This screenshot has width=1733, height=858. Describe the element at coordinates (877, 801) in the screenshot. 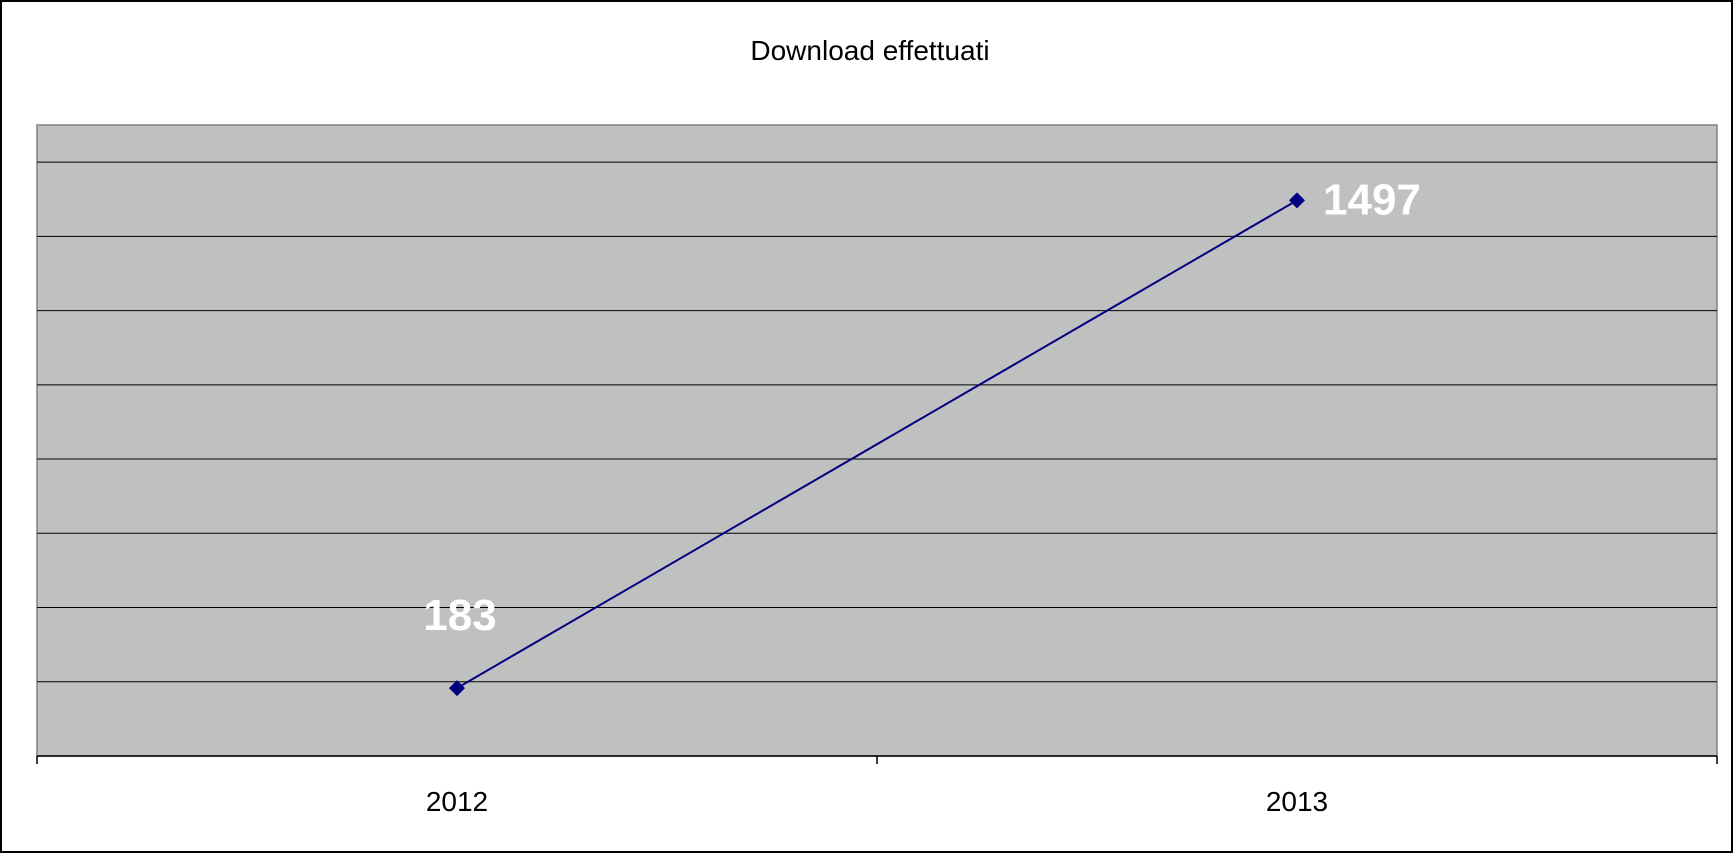

I see `x-tick-labels: 2012 2013` at that location.